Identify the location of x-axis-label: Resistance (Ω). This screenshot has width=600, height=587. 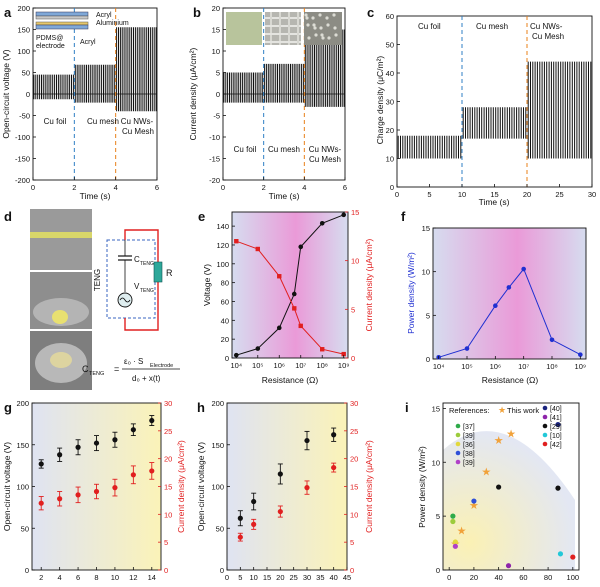
(510, 380).